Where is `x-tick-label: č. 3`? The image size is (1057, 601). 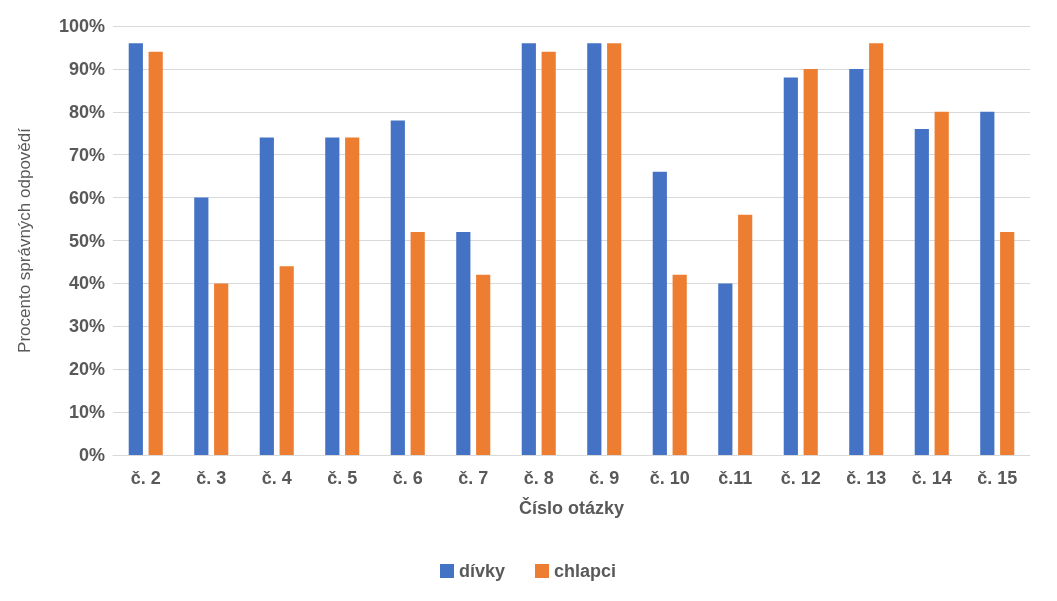 x-tick-label: č. 3 is located at coordinates (211, 478).